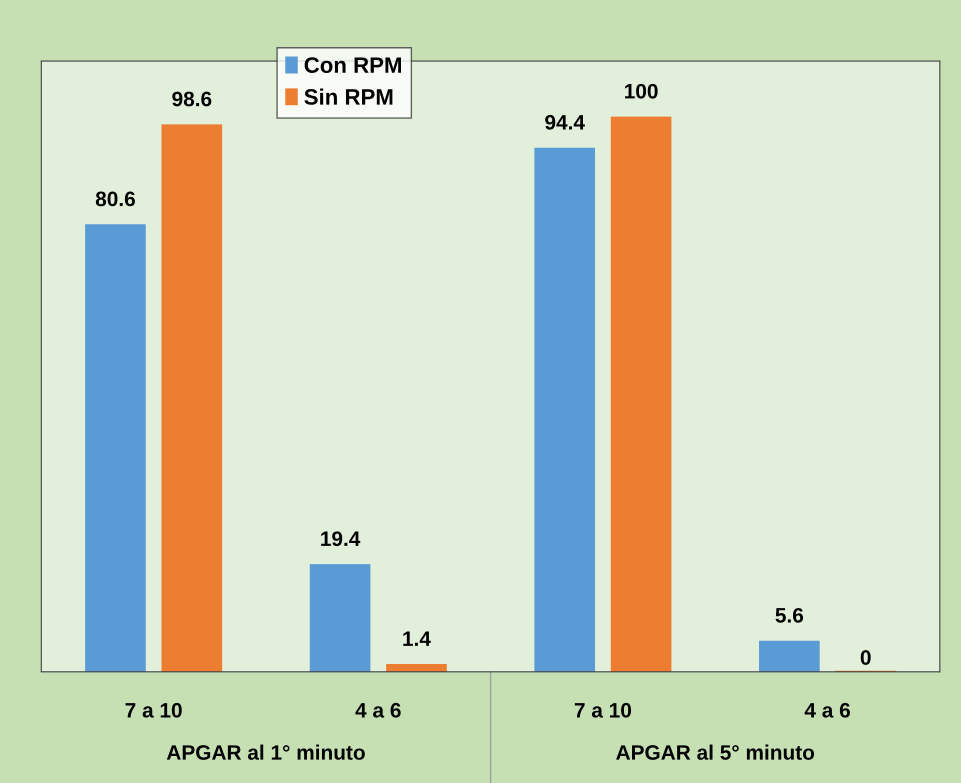  What do you see at coordinates (565, 122) in the screenshot?
I see `data-label: 94.4` at bounding box center [565, 122].